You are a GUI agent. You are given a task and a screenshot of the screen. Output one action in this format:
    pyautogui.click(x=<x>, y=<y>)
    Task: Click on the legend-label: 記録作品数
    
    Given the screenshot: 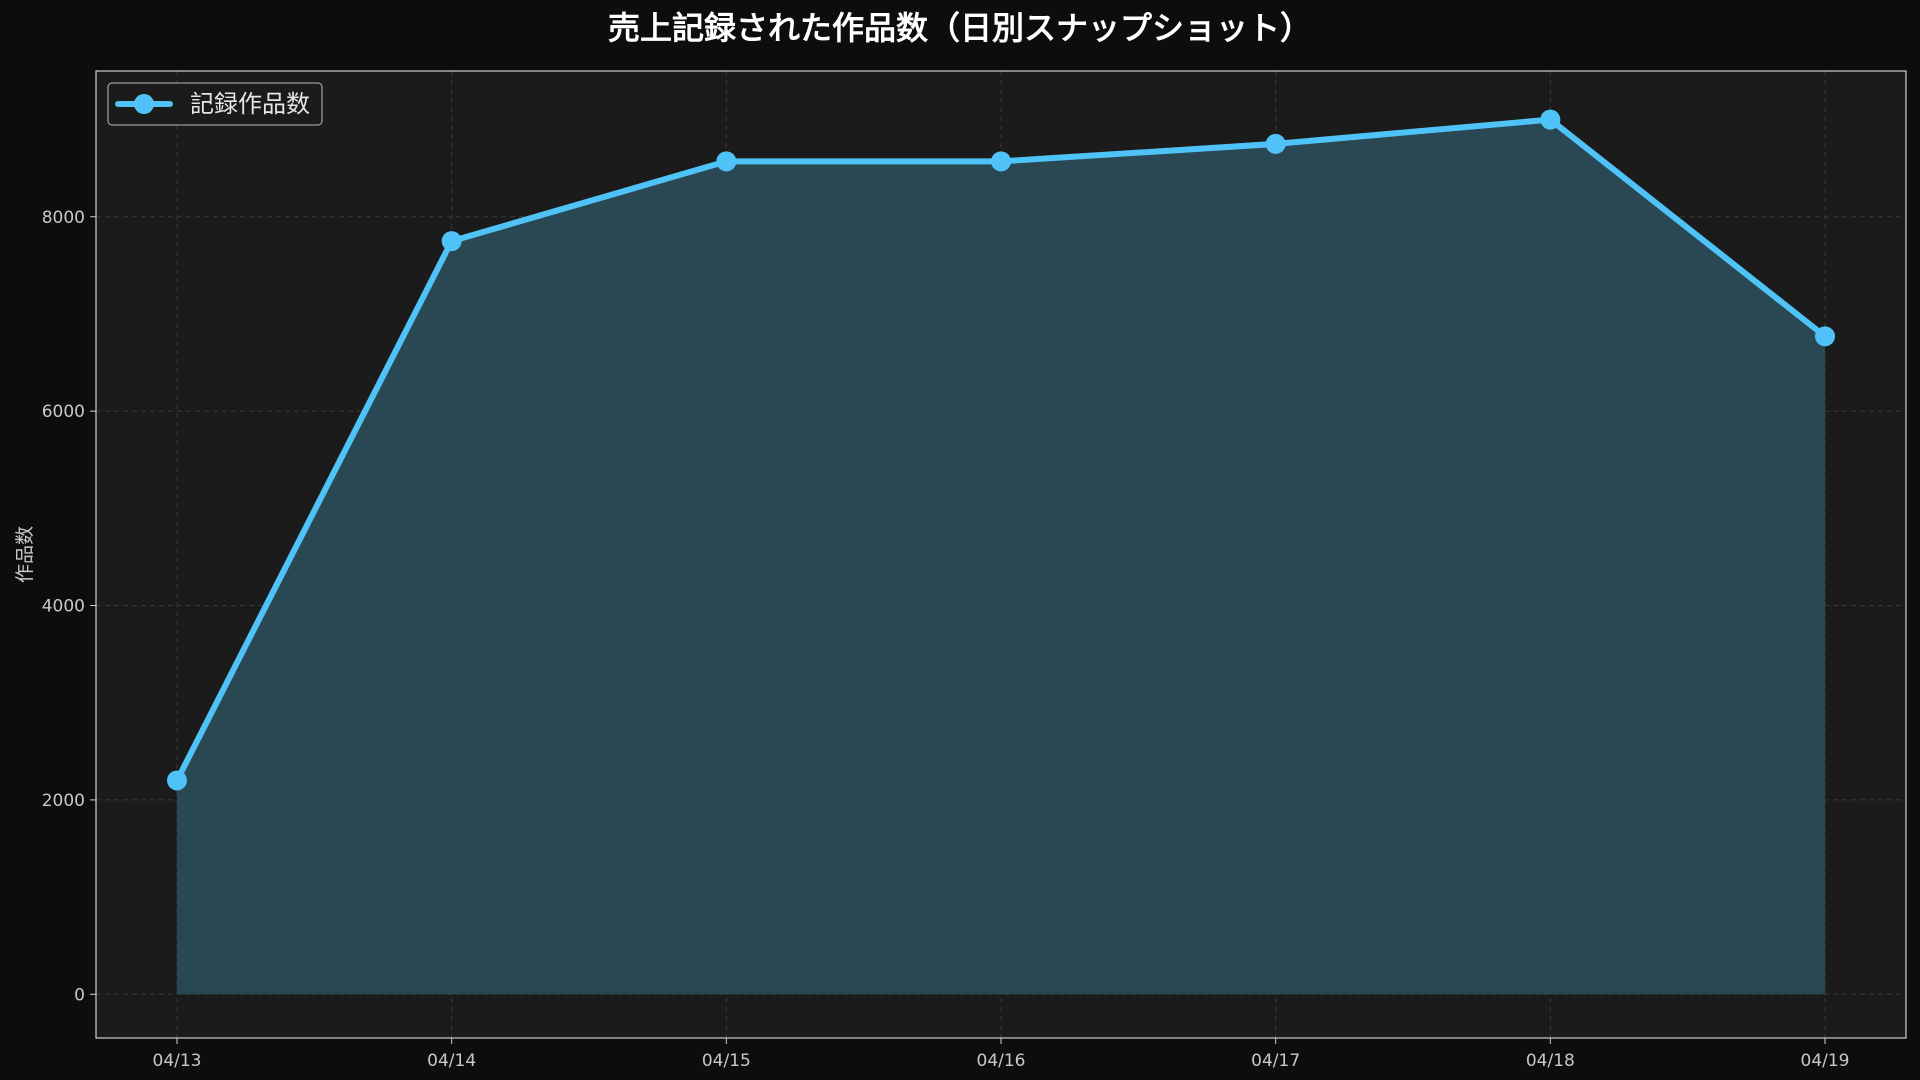 What is the action you would take?
    pyautogui.click(x=250, y=104)
    